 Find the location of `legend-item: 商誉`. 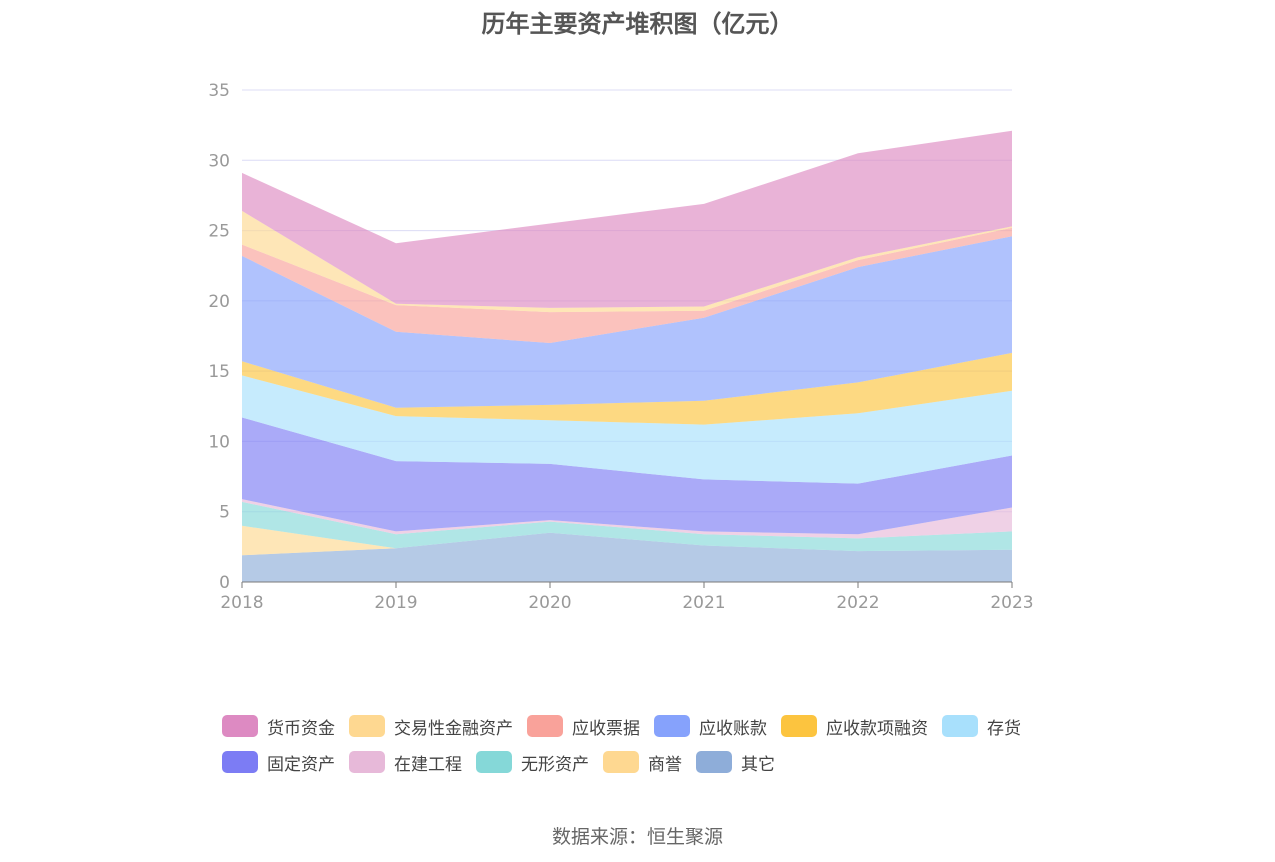

legend-item: 商誉 is located at coordinates (642, 762).